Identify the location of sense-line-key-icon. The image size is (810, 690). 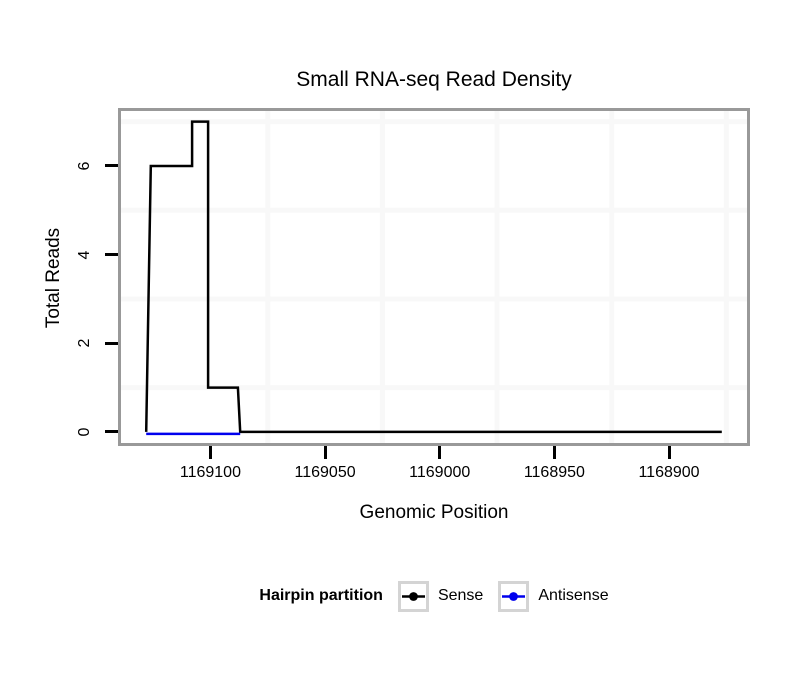
(413, 596).